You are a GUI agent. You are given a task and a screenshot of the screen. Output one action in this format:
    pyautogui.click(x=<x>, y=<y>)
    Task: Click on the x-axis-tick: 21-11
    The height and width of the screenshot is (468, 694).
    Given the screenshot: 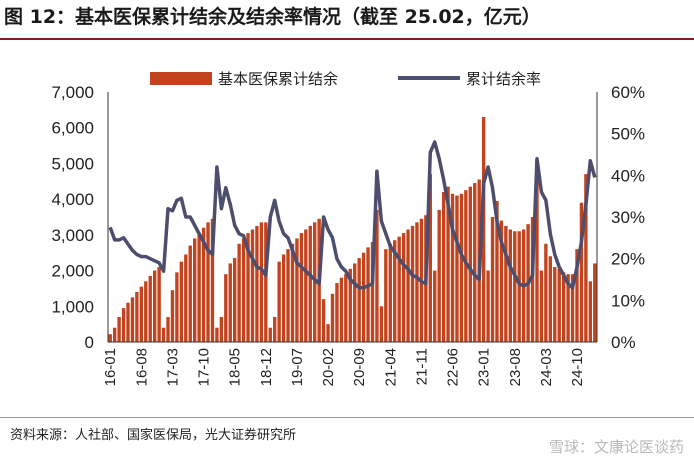 What is the action you would take?
    pyautogui.click(x=421, y=366)
    